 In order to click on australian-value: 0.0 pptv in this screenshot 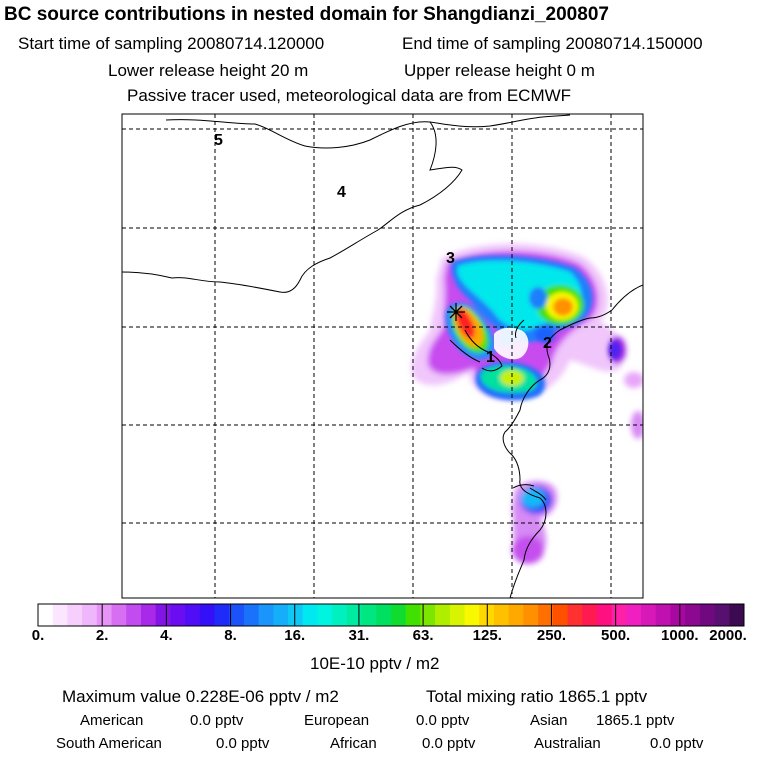, I will do `click(677, 743)`.